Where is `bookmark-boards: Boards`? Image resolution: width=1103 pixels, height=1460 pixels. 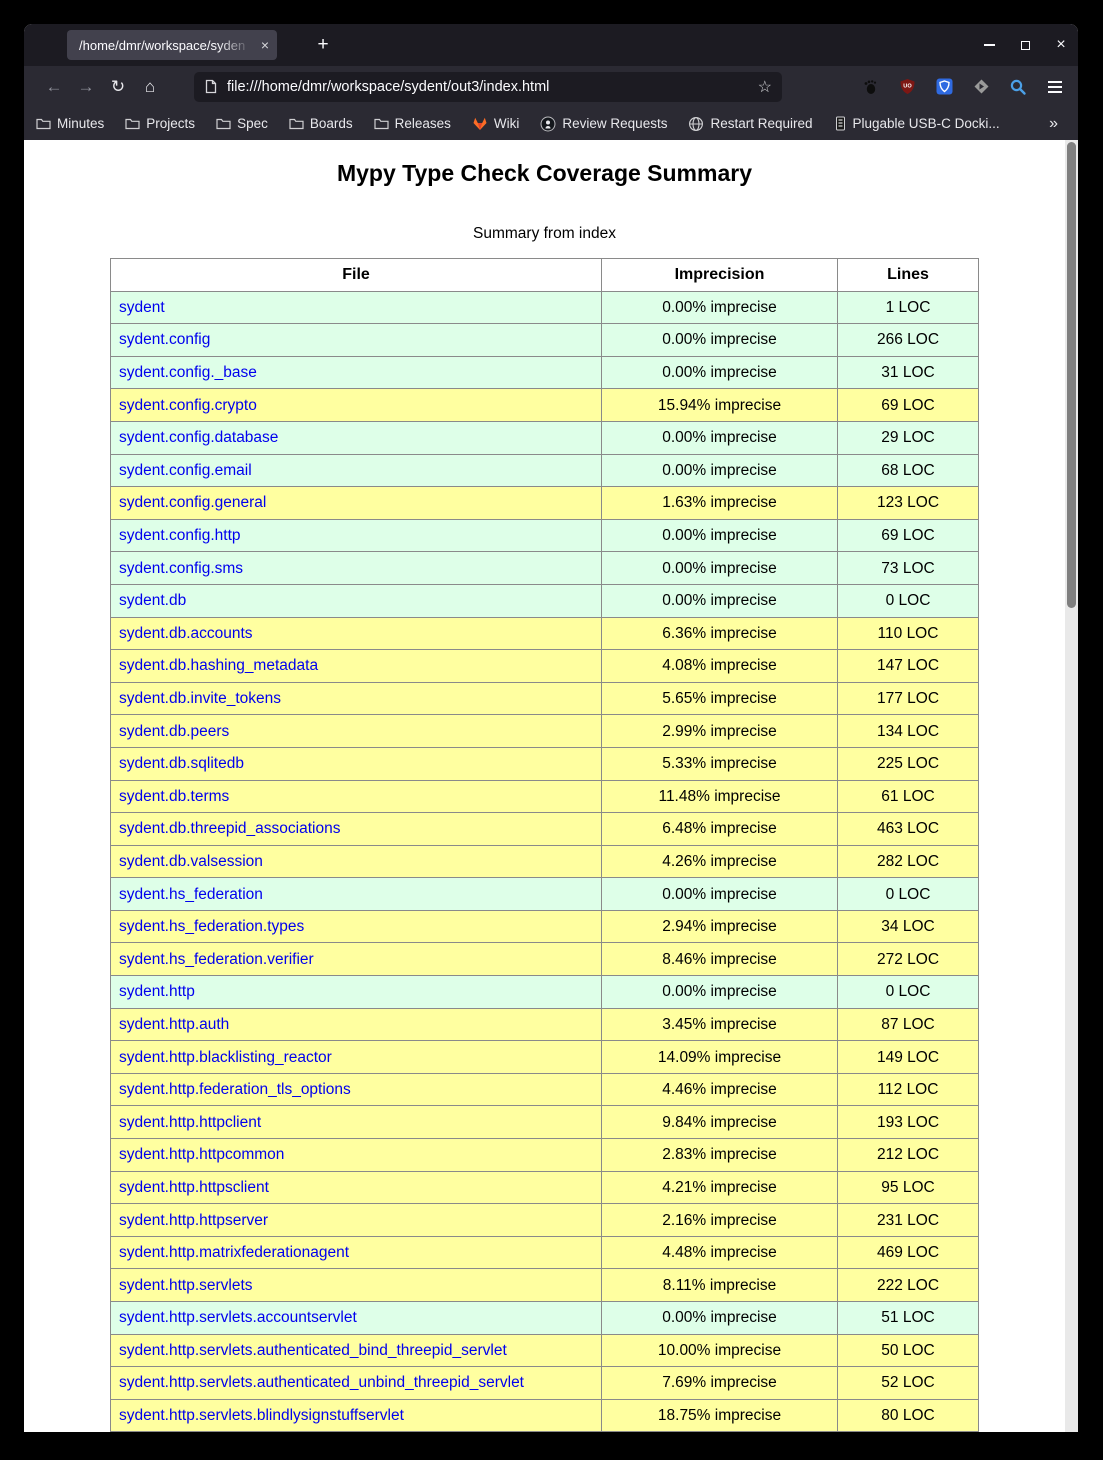 bookmark-boards: Boards is located at coordinates (321, 123).